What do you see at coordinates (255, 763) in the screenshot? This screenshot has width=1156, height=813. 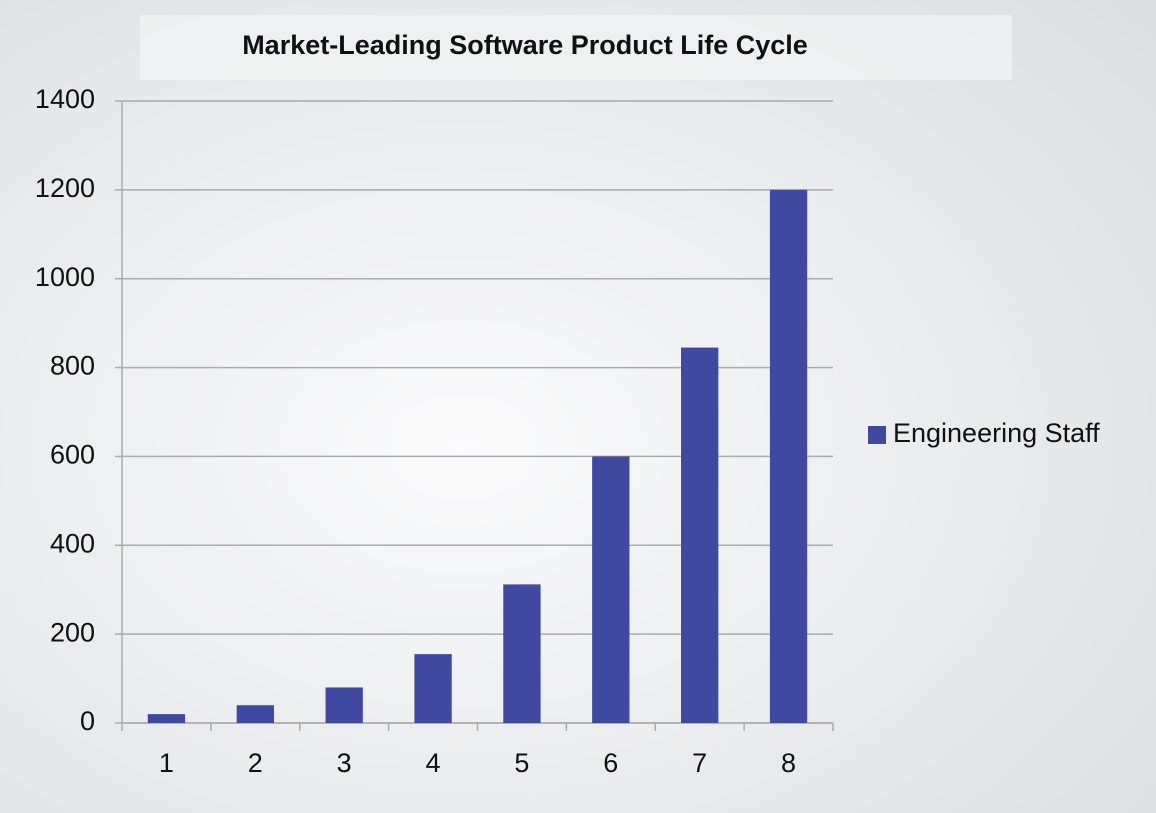 I see `x-tick-label: 2` at bounding box center [255, 763].